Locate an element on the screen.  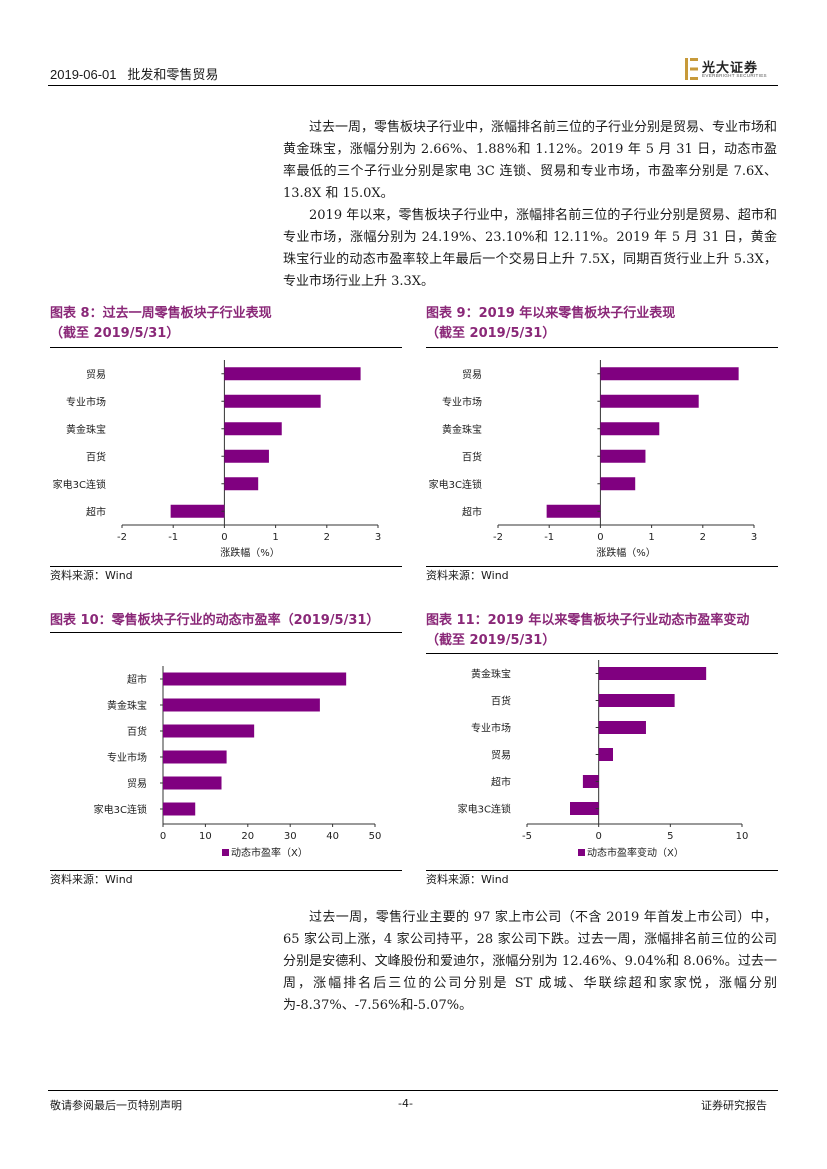
logo-mark-icon is located at coordinates (691, 69).